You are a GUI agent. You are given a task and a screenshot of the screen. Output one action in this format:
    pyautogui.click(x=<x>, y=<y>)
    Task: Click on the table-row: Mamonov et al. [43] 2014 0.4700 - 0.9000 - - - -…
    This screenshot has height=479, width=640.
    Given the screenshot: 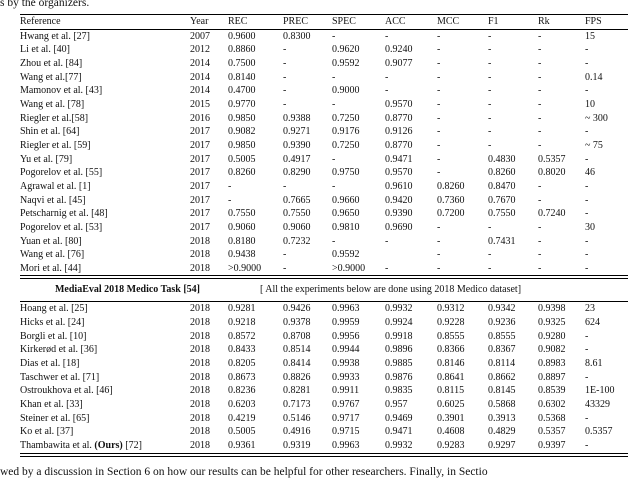 What is the action you would take?
    pyautogui.click(x=324, y=91)
    